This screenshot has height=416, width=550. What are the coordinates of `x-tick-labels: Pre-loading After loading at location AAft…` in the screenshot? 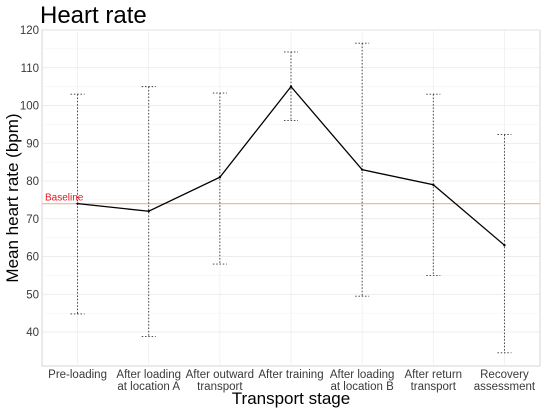 It's located at (292, 381).